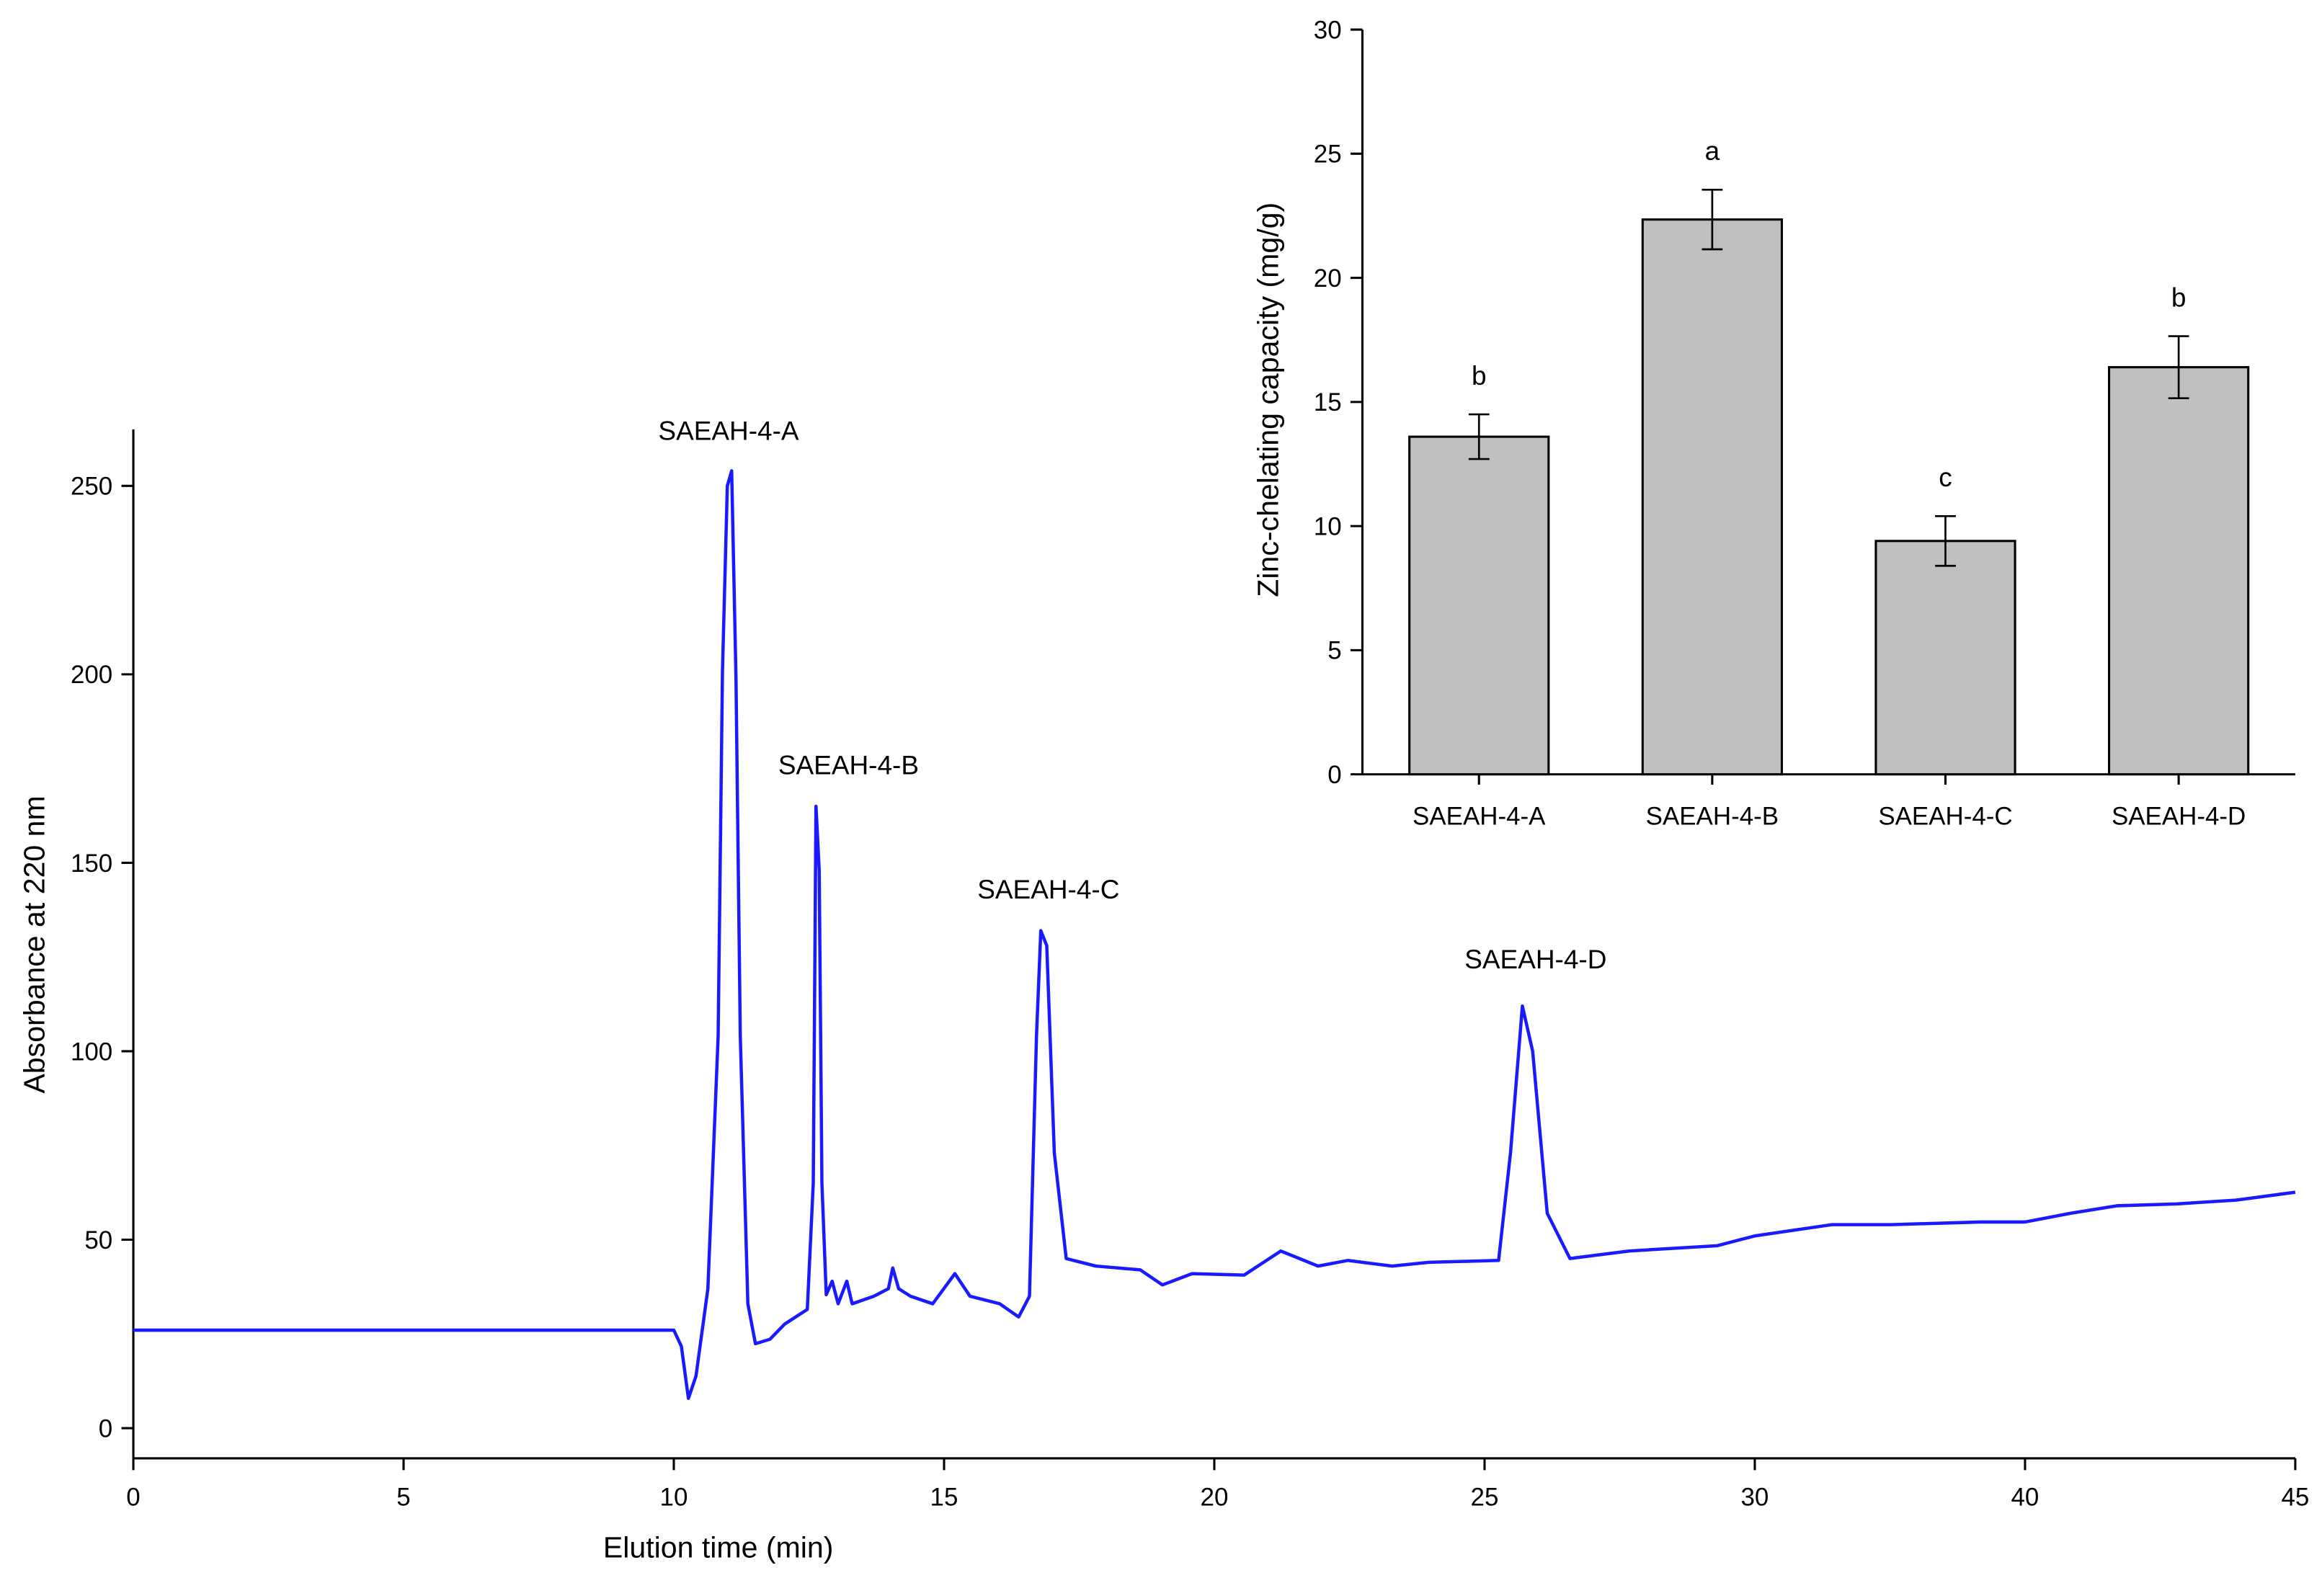  What do you see at coordinates (91, 487) in the screenshot?
I see `y-tick-label: 250` at bounding box center [91, 487].